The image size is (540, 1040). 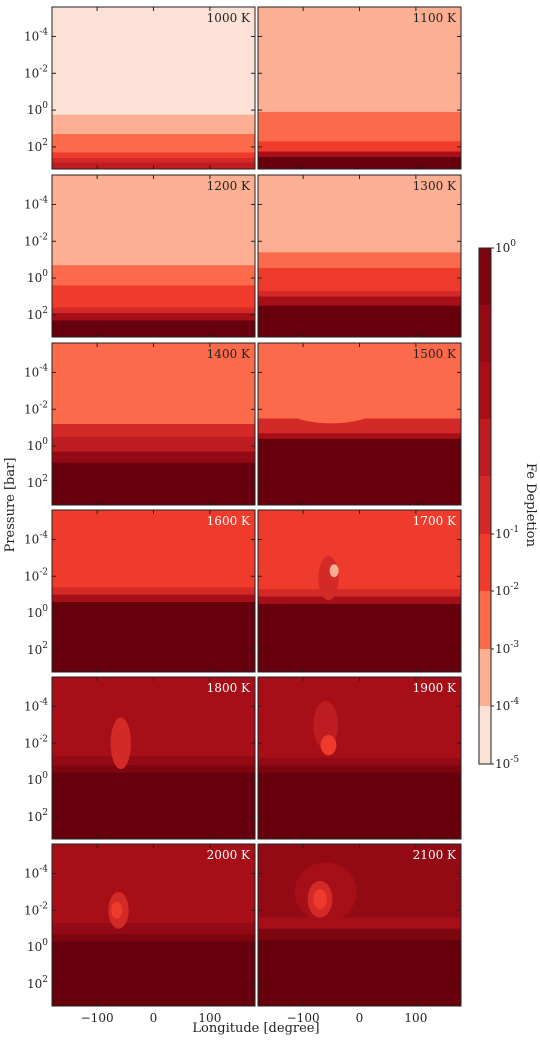 What do you see at coordinates (255, 1028) in the screenshot?
I see `x-axis-label: Longitude [degree]` at bounding box center [255, 1028].